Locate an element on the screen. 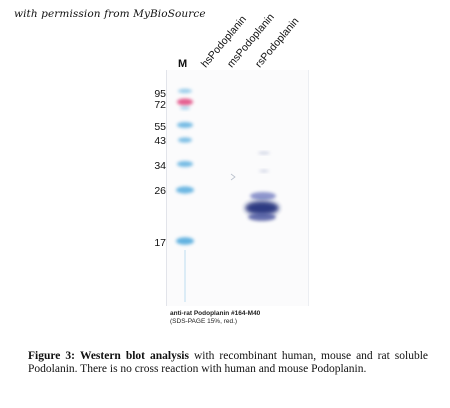 Image resolution: width=450 pixels, height=408 pixels. rs-band-lower is located at coordinates (262, 217).